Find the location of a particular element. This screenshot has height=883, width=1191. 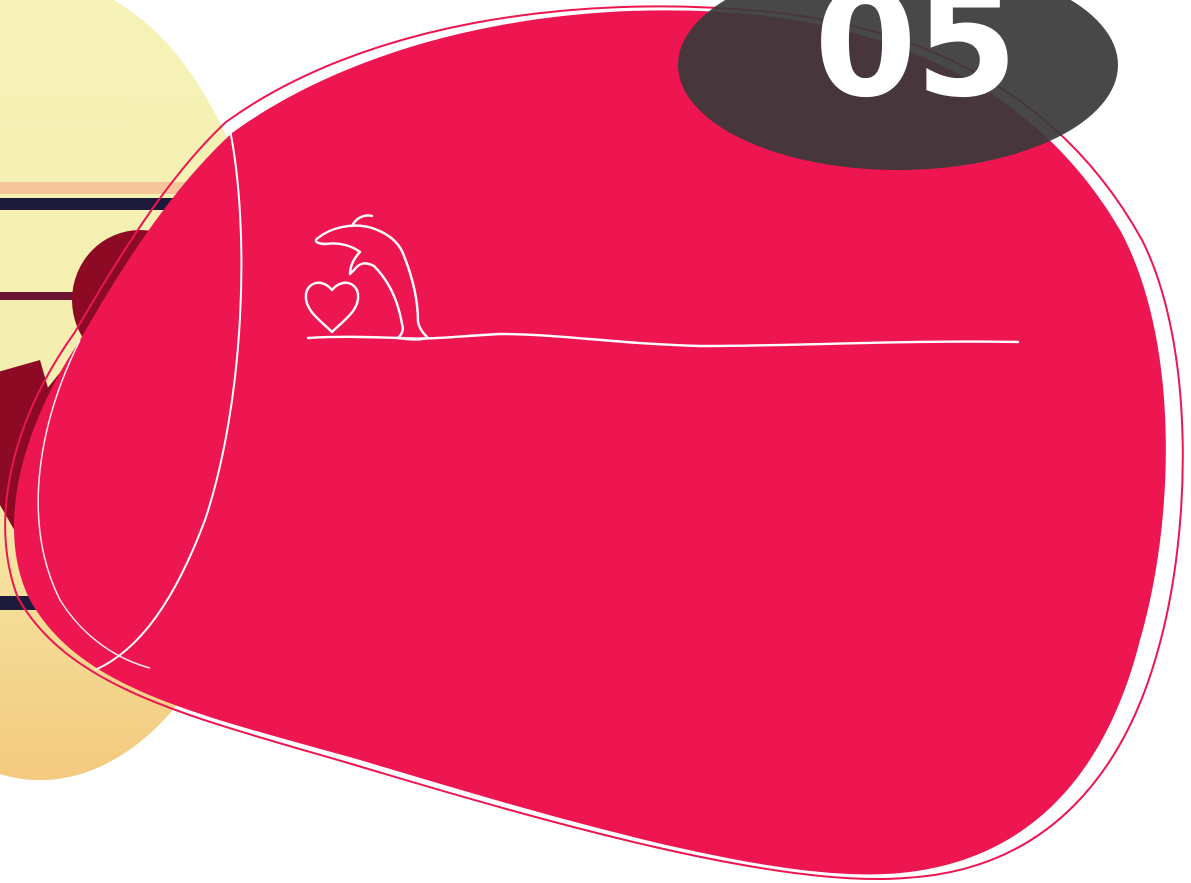

heart-icon is located at coordinates (332, 307).